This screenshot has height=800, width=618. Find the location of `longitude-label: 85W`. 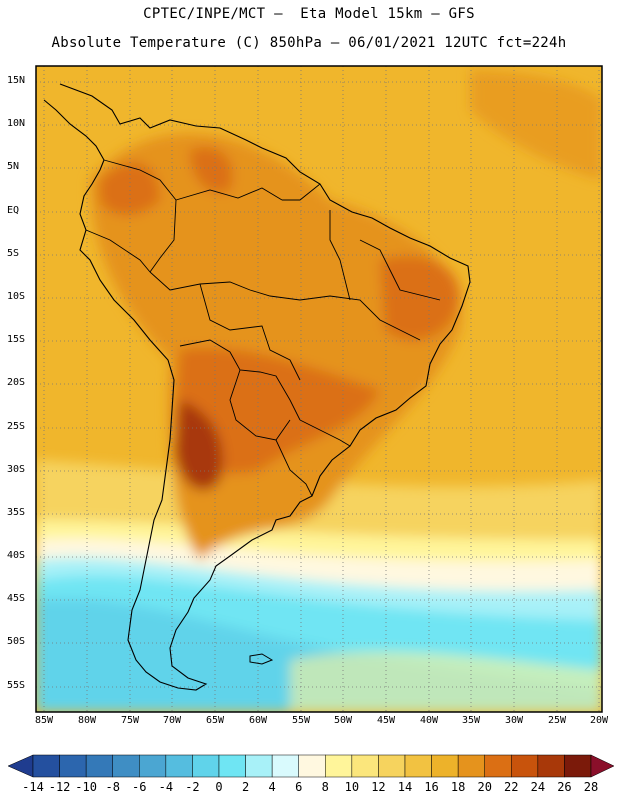

longitude-label: 85W is located at coordinates (44, 720).